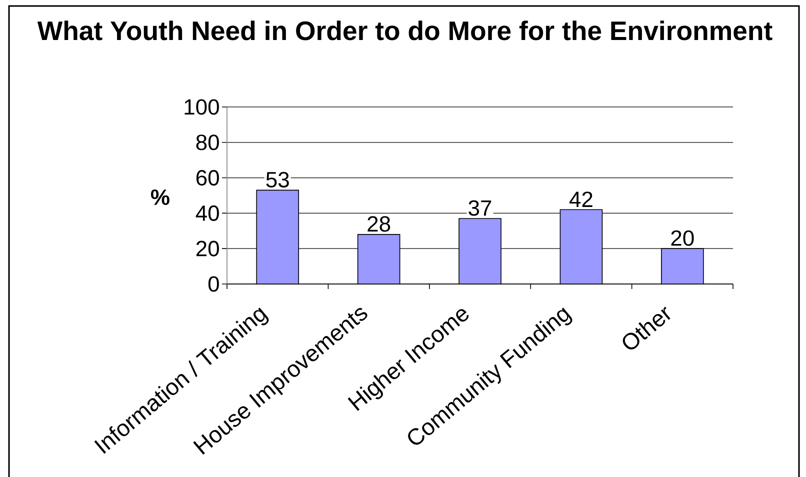  Describe the element at coordinates (404, 30) in the screenshot. I see `chart-title: What Youth Need in Order to do More for the Environment` at that location.